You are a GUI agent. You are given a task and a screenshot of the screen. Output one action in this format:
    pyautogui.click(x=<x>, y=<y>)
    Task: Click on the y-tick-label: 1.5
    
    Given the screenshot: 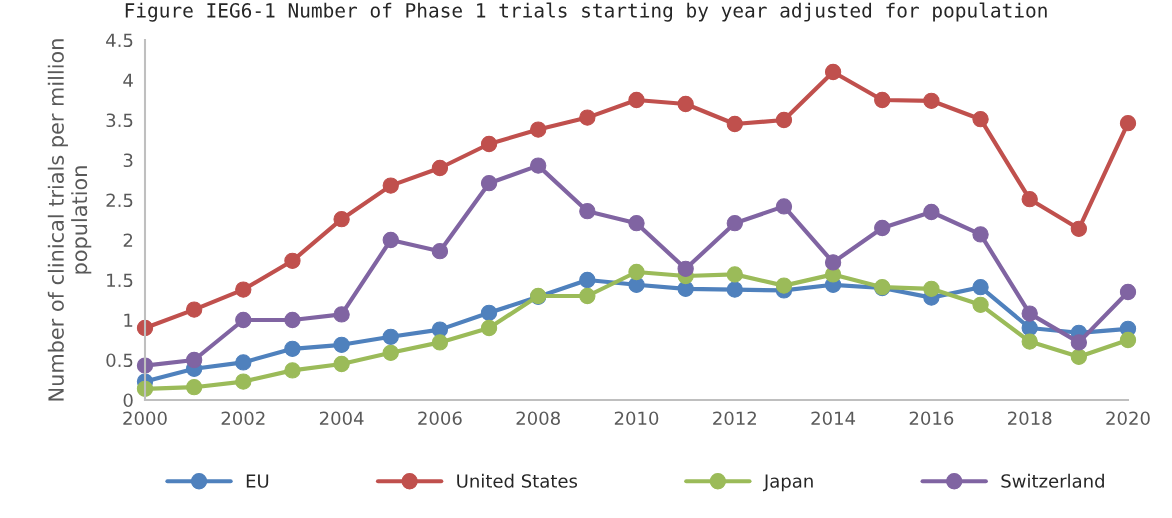 What is the action you would take?
    pyautogui.click(x=120, y=280)
    